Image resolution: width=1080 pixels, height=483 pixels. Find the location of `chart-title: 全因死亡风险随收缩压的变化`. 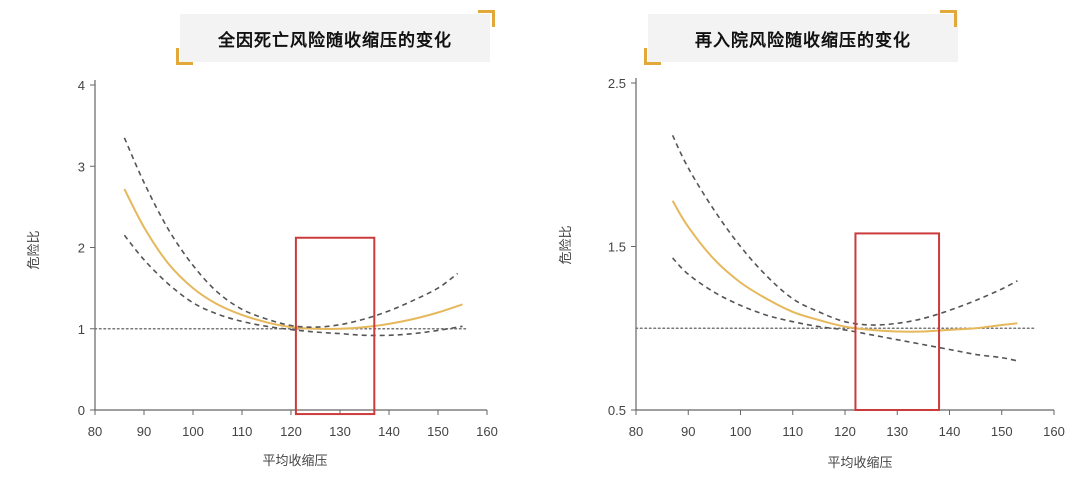

chart-title: 全因死亡风险随收缩压的变化 is located at coordinates (335, 40).